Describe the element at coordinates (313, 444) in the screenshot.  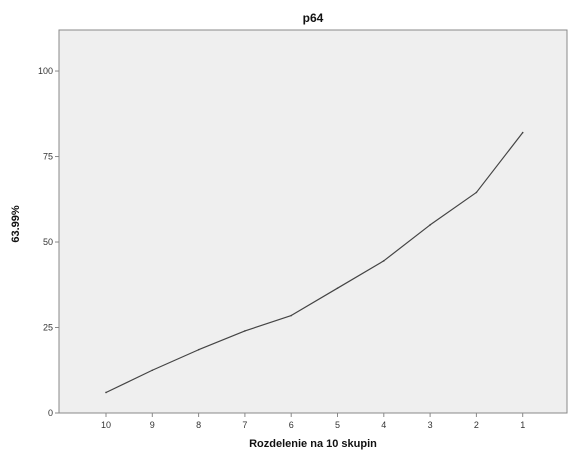
I see `x-axis-label: Rozdelenie na 10 skupin` at that location.